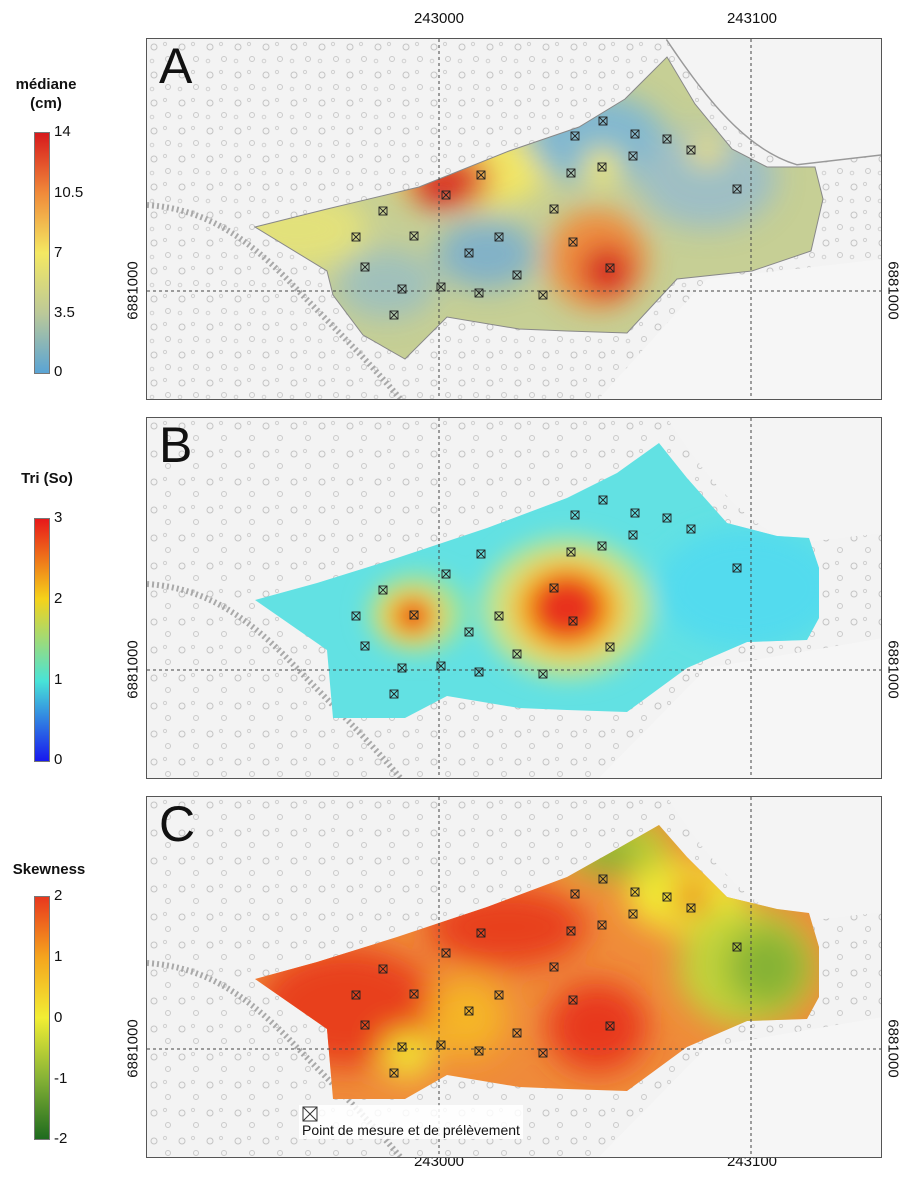  What do you see at coordinates (310, 1114) in the screenshot?
I see `crossed-square-icon` at bounding box center [310, 1114].